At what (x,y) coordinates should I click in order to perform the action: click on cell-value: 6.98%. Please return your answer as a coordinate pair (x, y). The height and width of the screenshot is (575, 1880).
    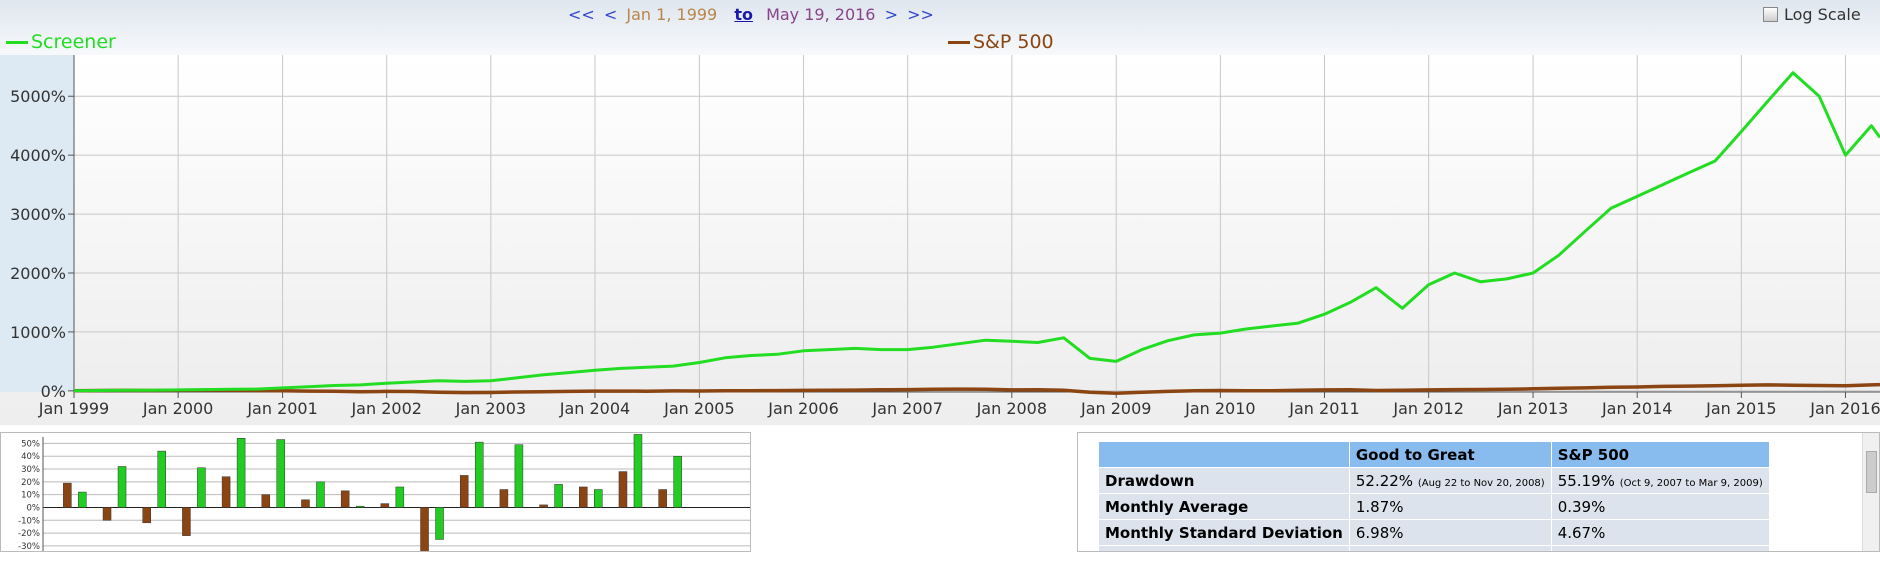
    Looking at the image, I should click on (1379, 532).